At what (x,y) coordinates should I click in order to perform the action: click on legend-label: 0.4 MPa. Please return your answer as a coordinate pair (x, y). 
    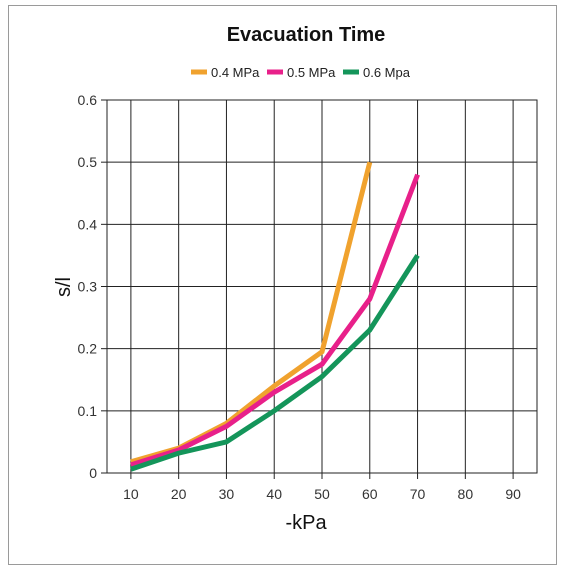
    Looking at the image, I should click on (235, 72).